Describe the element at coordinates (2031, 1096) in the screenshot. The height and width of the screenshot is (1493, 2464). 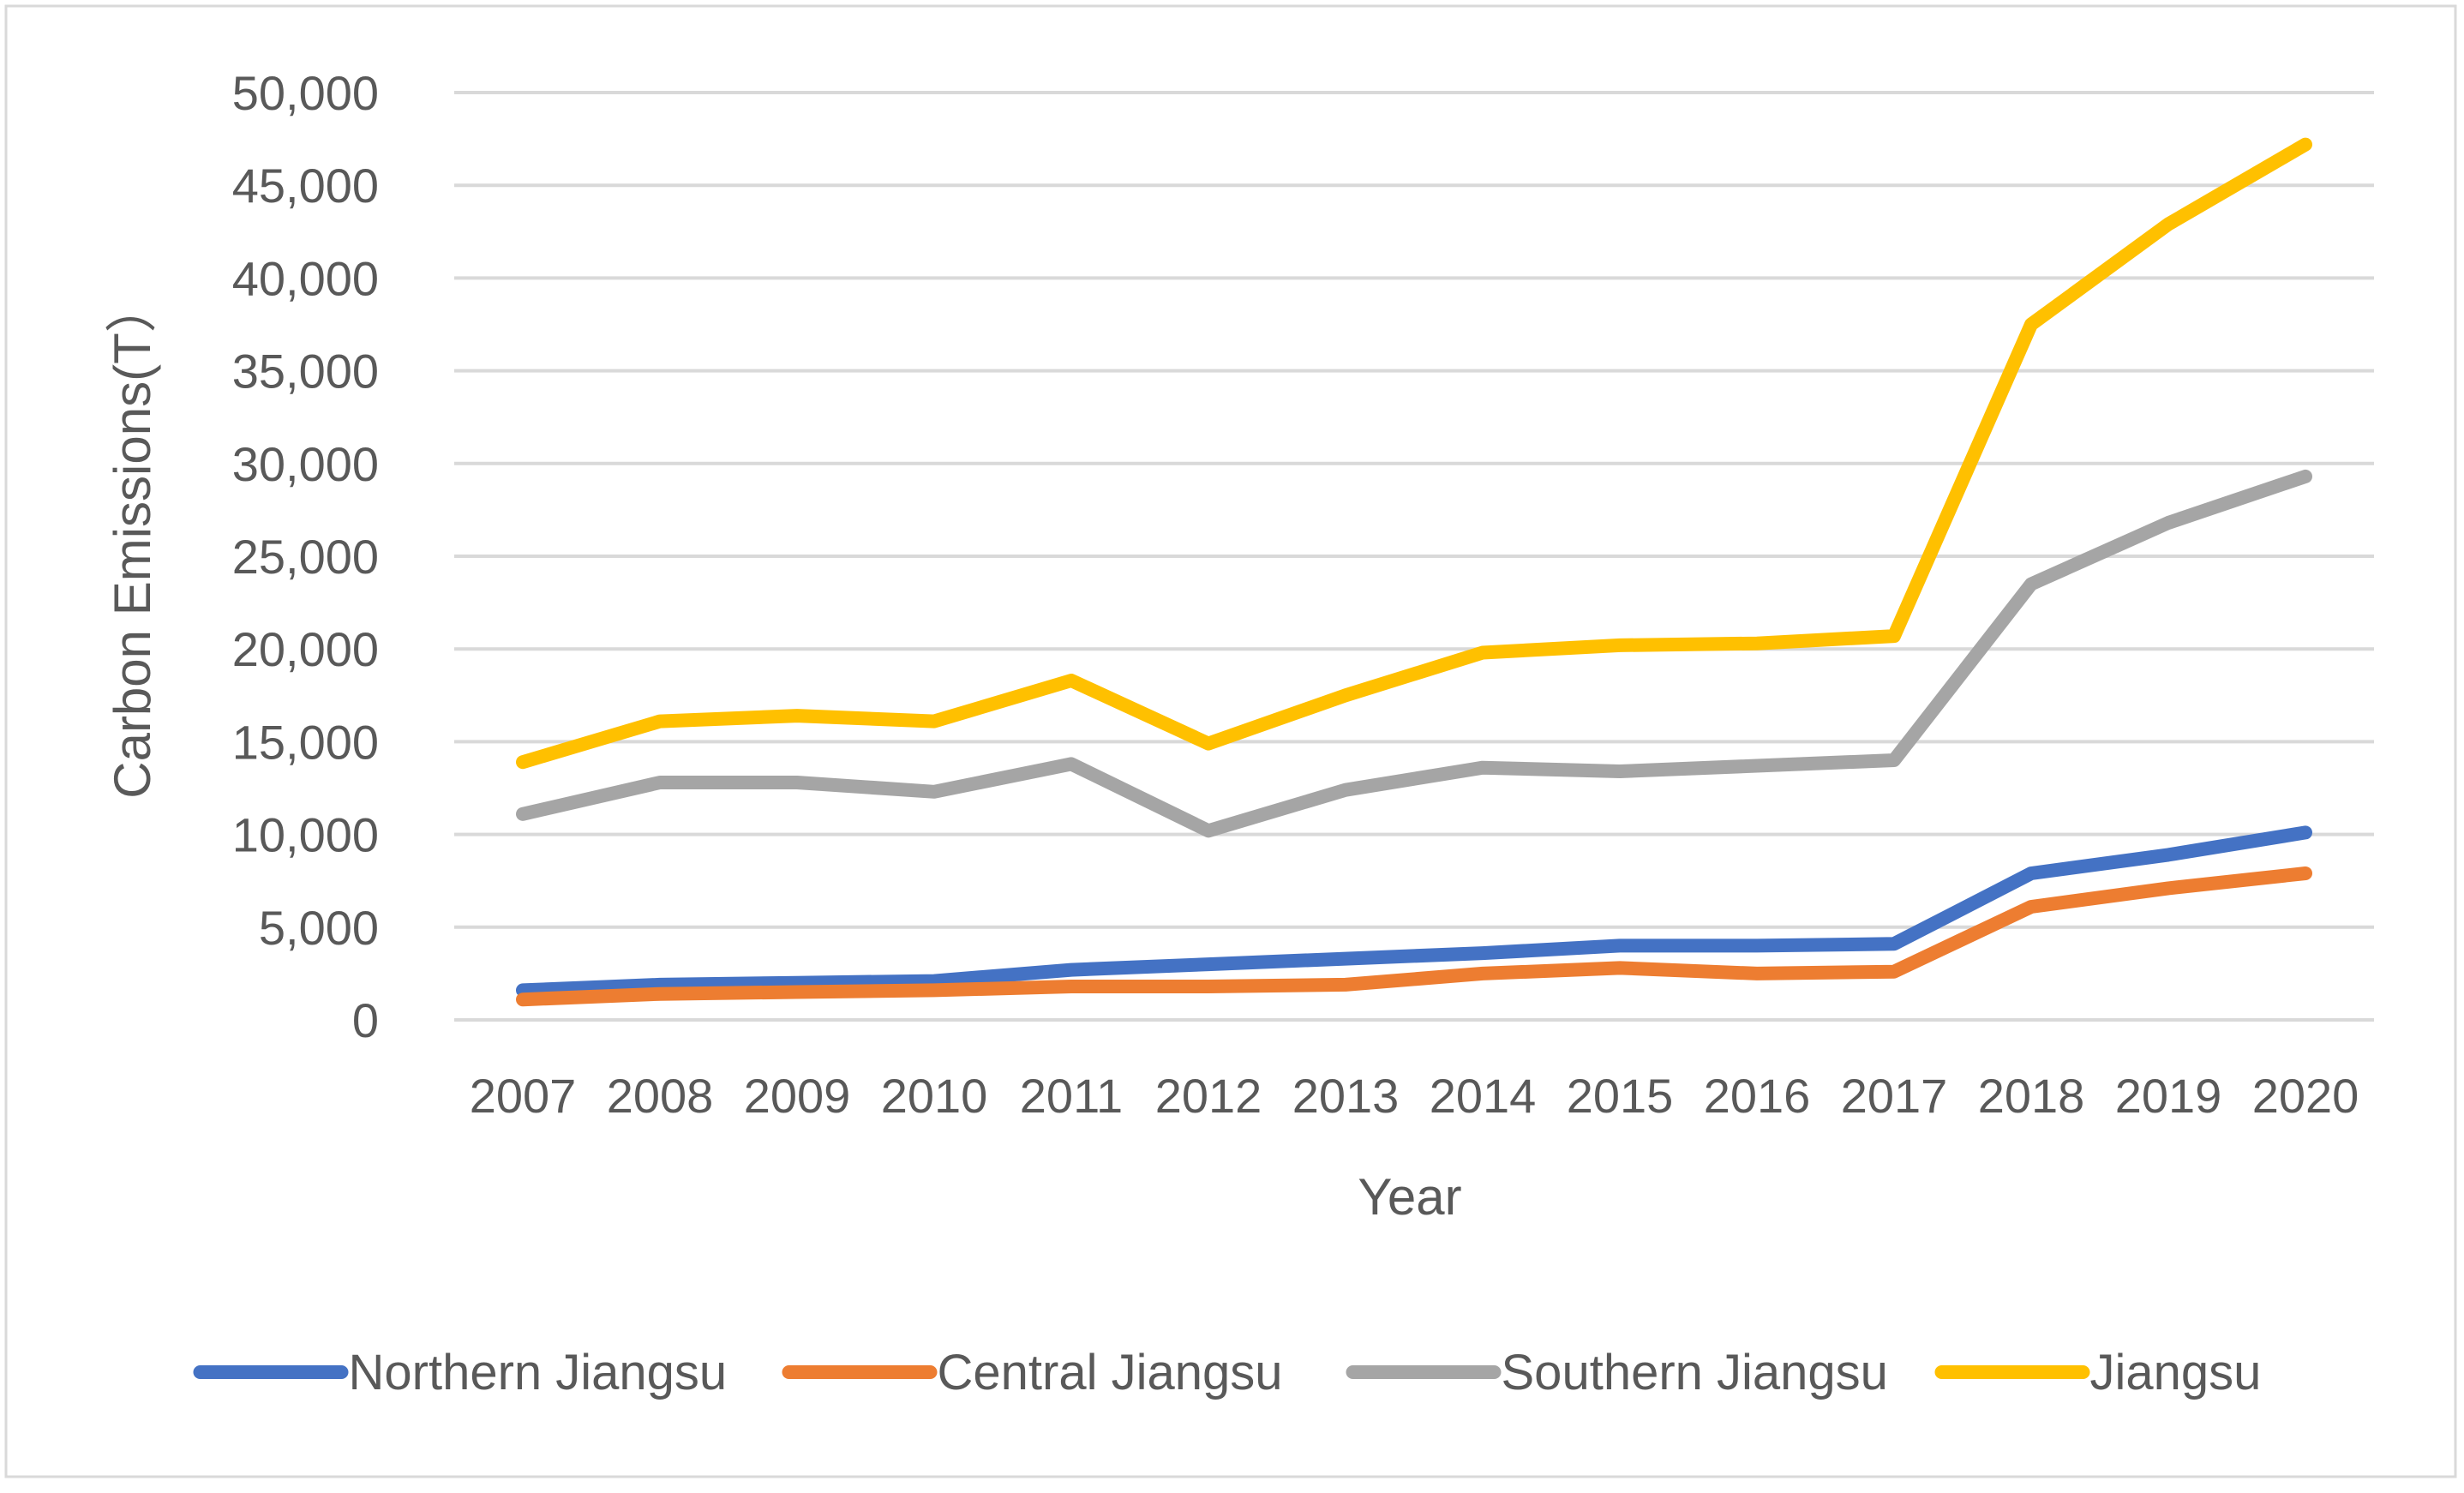
I see `x-tick-label: 2018` at that location.